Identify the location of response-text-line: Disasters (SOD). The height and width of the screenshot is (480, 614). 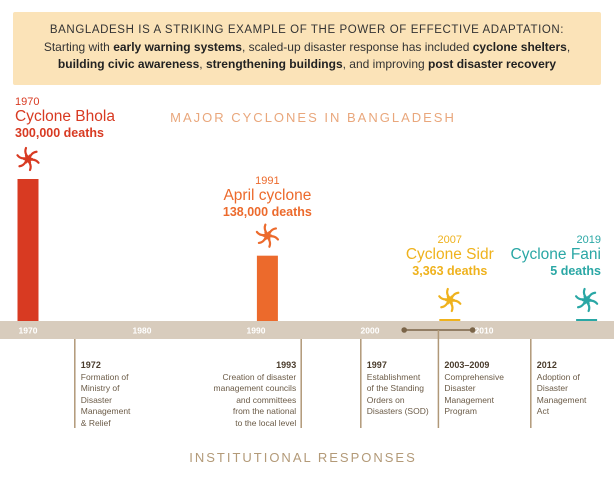
(397, 411).